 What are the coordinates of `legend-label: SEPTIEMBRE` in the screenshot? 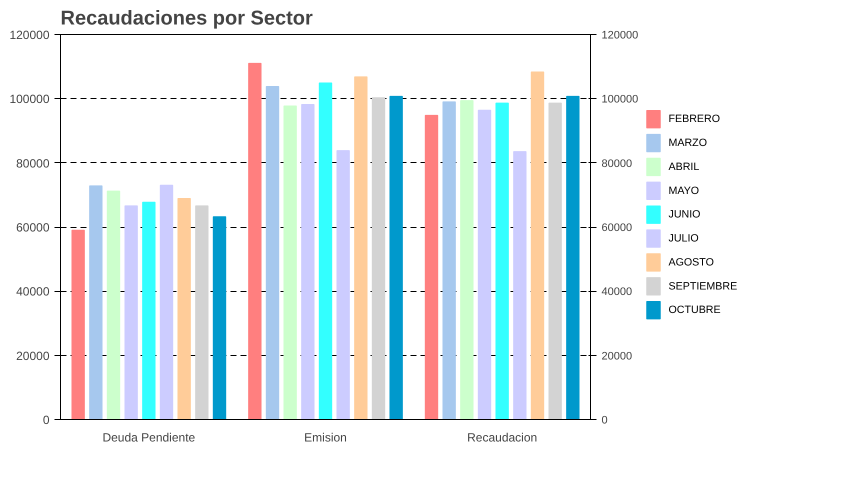 It's located at (703, 286).